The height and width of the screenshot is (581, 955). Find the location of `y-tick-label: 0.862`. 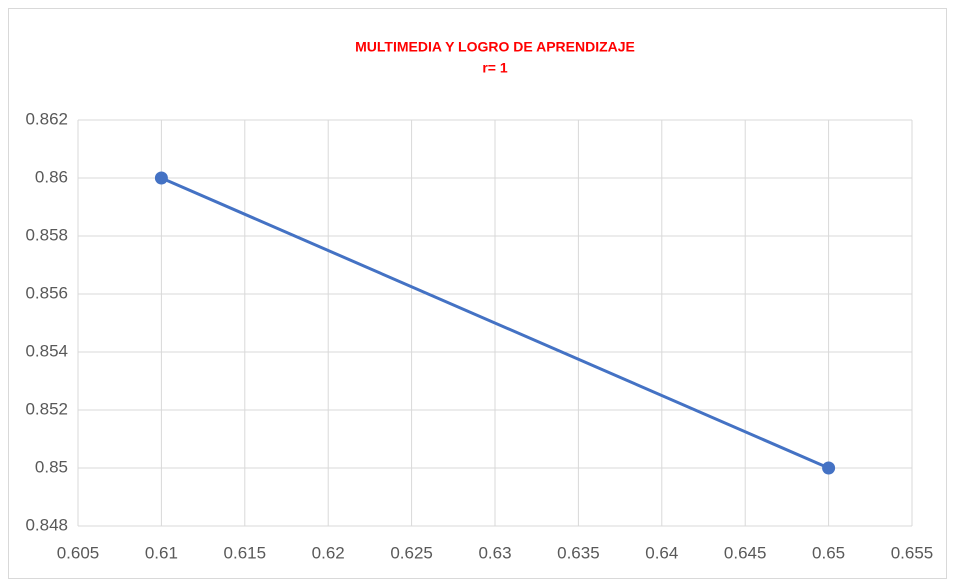

y-tick-label: 0.862 is located at coordinates (46, 118).